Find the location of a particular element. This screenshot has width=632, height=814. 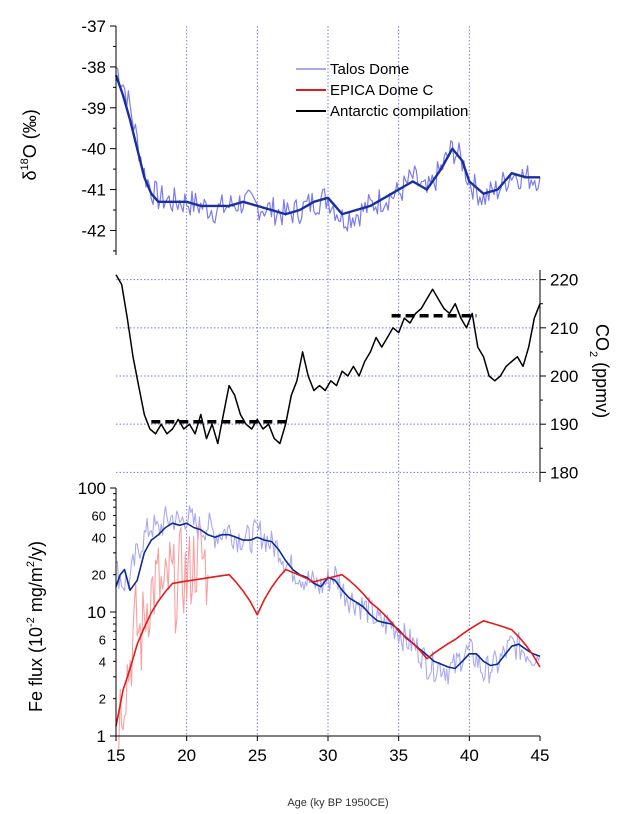

fe-minor-tick-label: 4 is located at coordinates (102, 661).